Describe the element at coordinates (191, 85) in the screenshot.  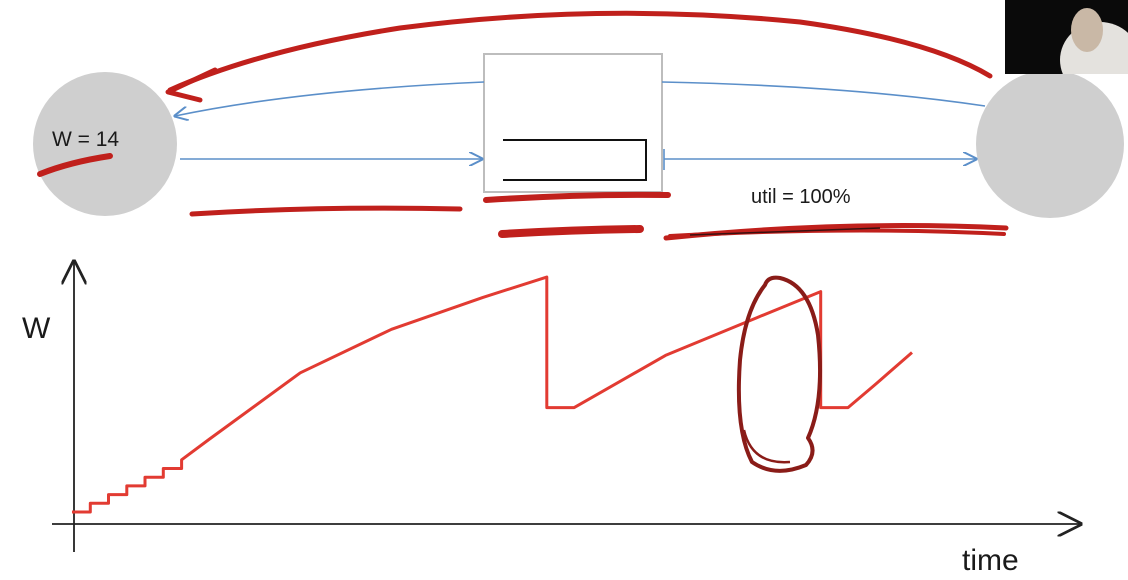
I see `ink-arrowhead` at that location.